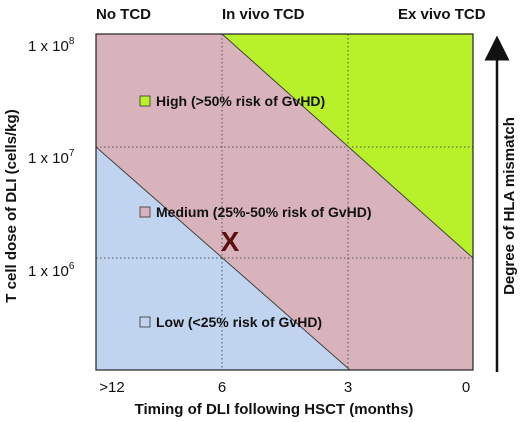 The image size is (520, 422). I want to click on header-no-tcd: No TCD, so click(123, 14).